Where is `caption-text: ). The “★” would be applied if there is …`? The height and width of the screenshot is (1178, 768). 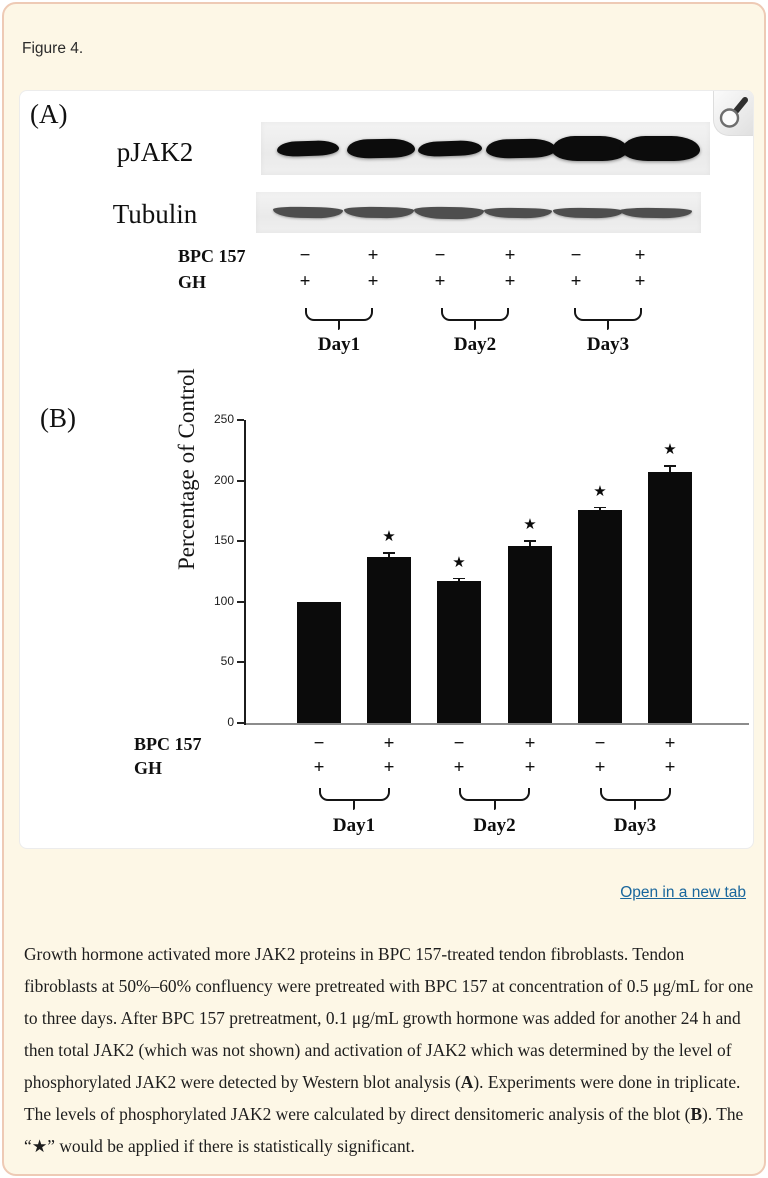 caption-text: ). The “★” would be applied if there is … is located at coordinates (384, 1130).